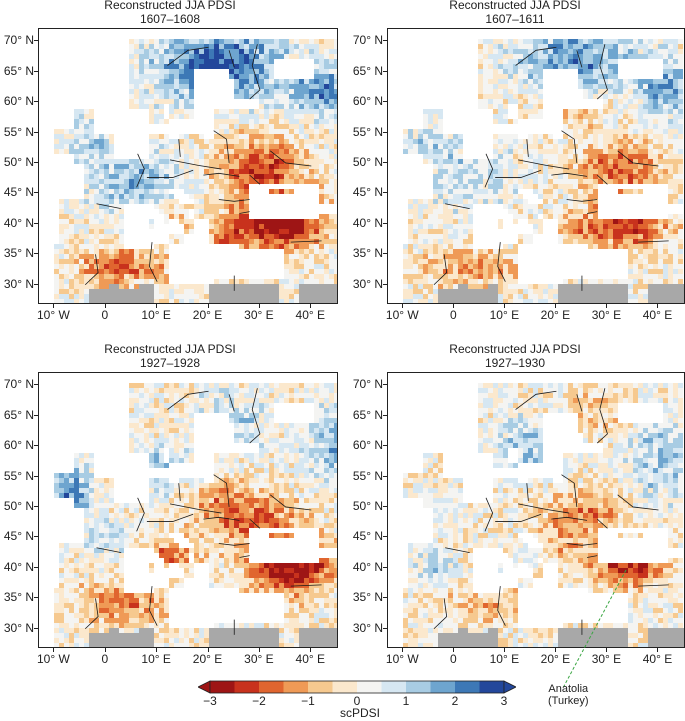 This screenshot has height=721, width=685. What do you see at coordinates (527, 148) in the screenshot?
I see `country-border` at bounding box center [527, 148].